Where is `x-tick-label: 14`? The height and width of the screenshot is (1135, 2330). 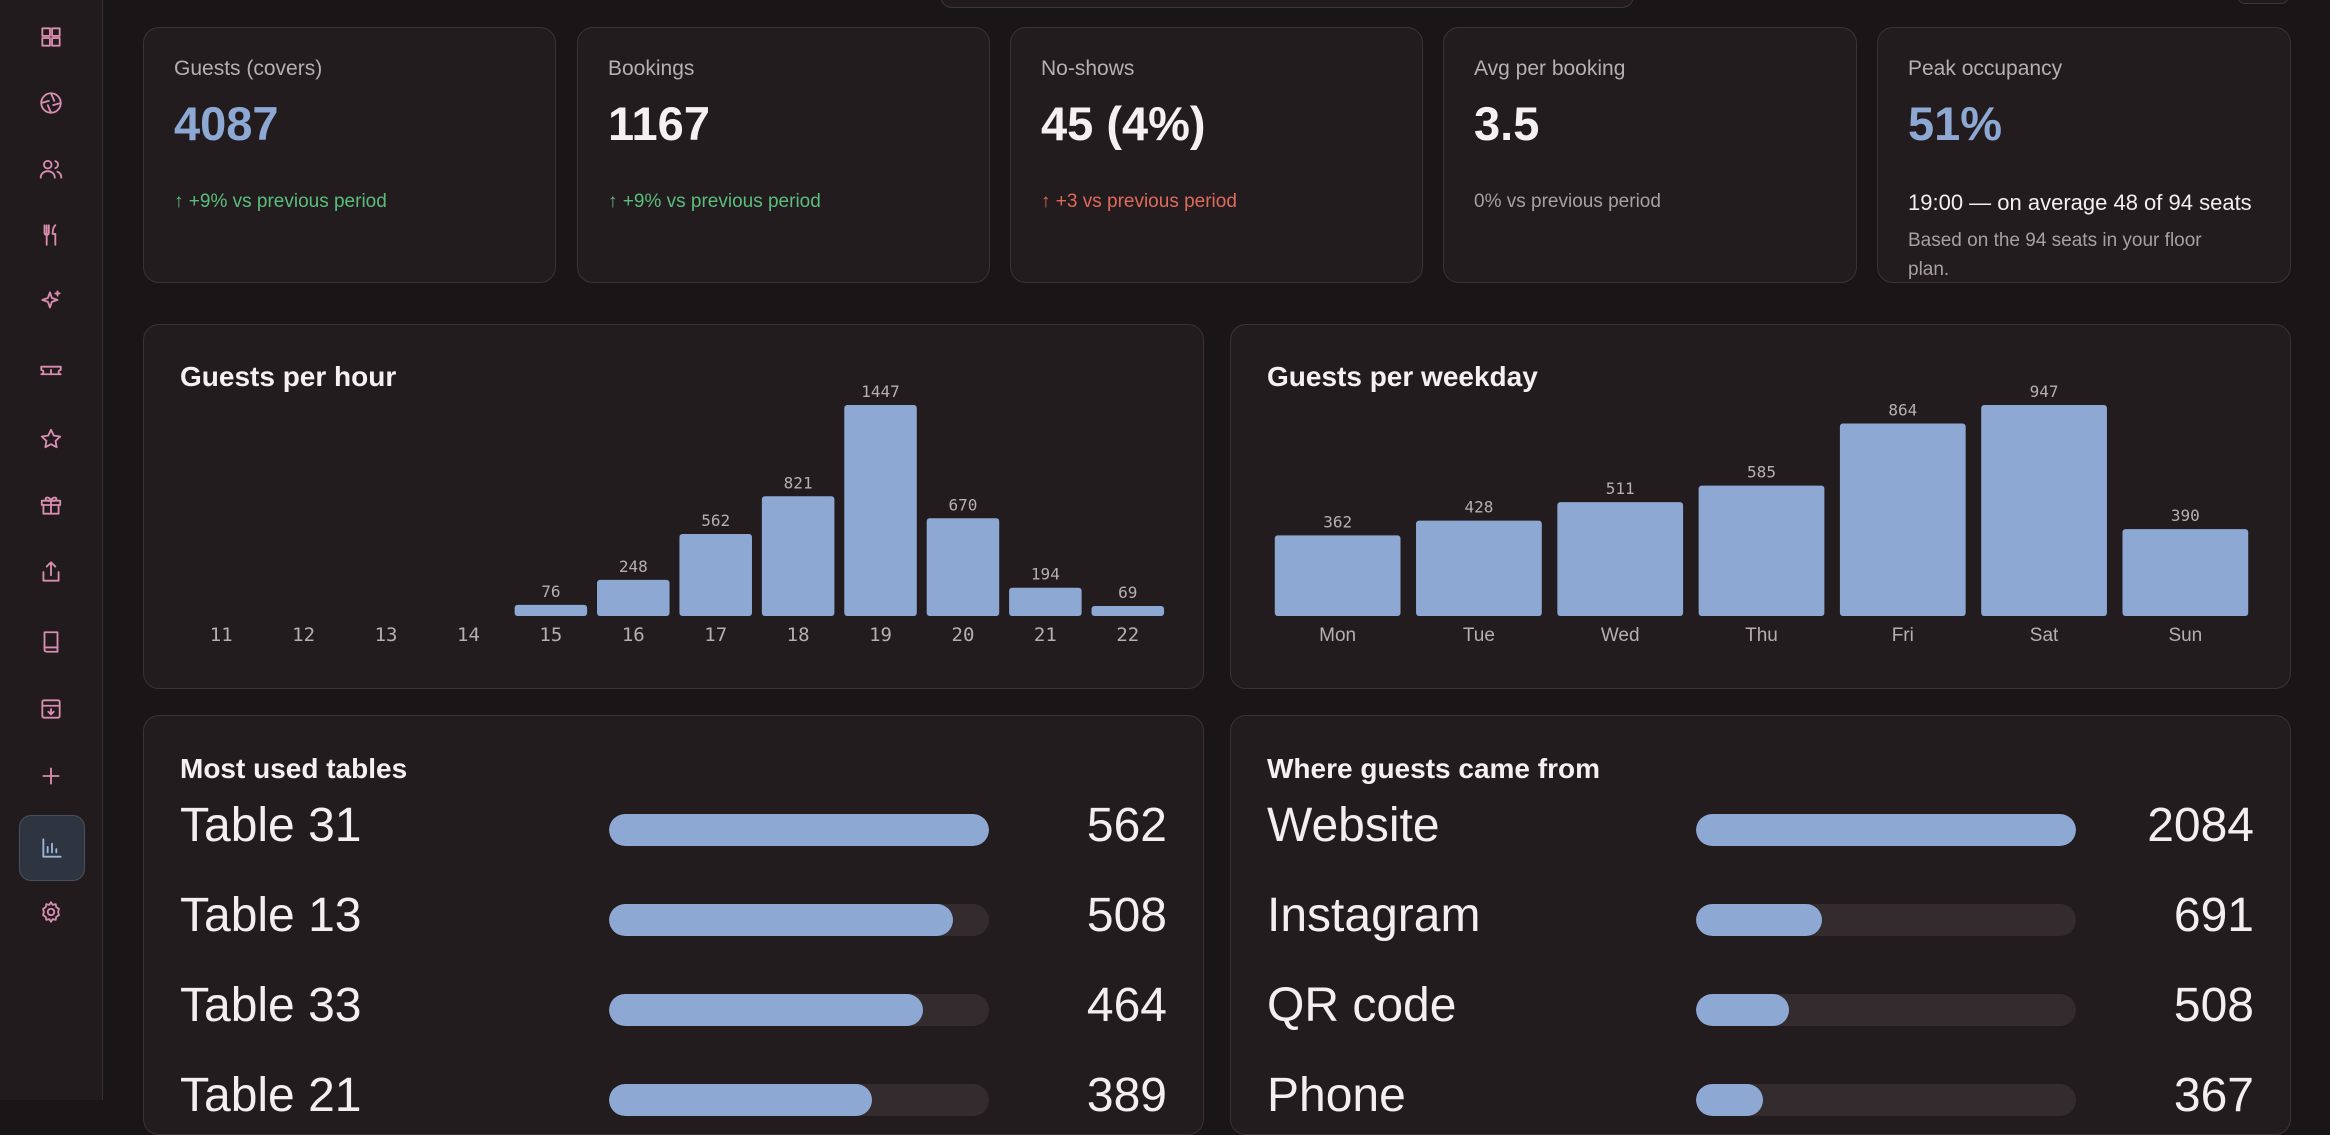 x-tick-label: 14 is located at coordinates (468, 635).